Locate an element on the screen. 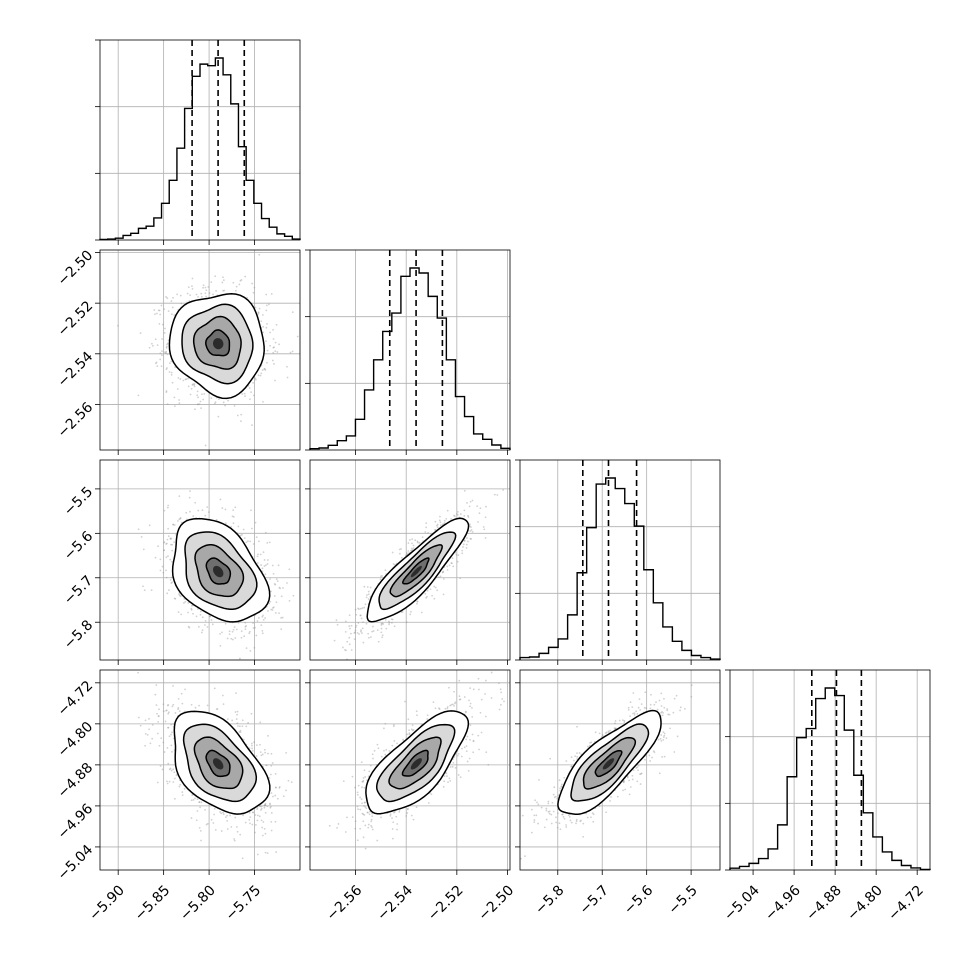 This screenshot has height=970, width=970. density-core is located at coordinates (218, 571).